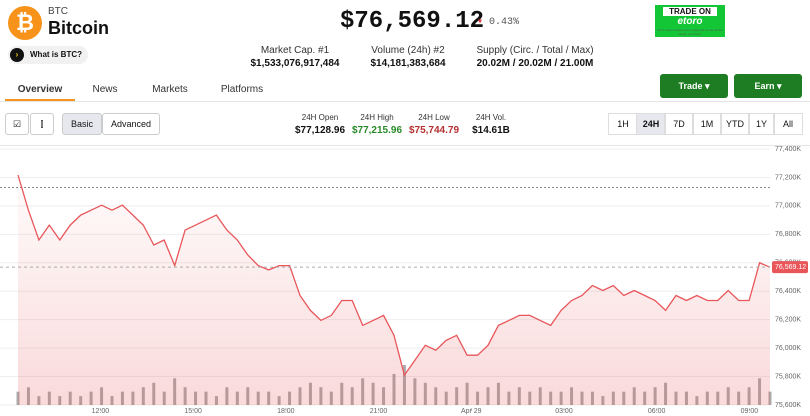  Describe the element at coordinates (377, 130) in the screenshot. I see `day-stat-value: $77,215.96` at that location.